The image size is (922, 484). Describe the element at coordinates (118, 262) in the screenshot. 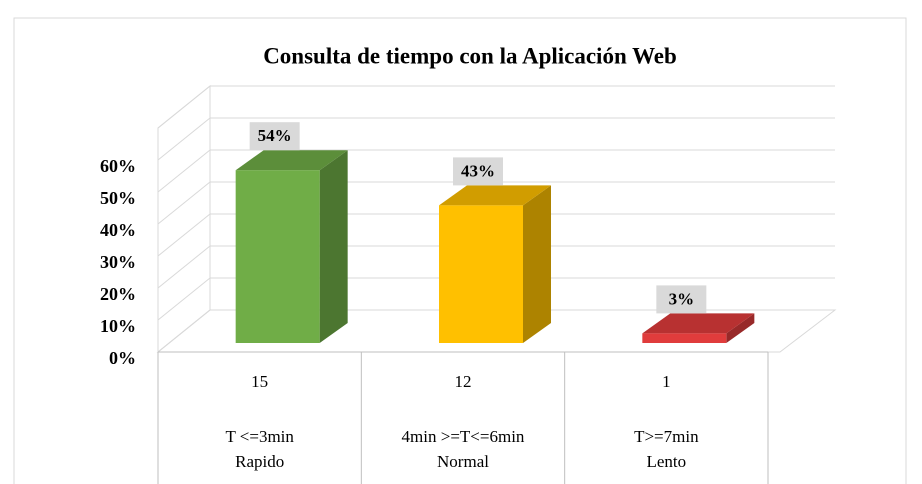

I see `y-tick-label: 30%` at that location.